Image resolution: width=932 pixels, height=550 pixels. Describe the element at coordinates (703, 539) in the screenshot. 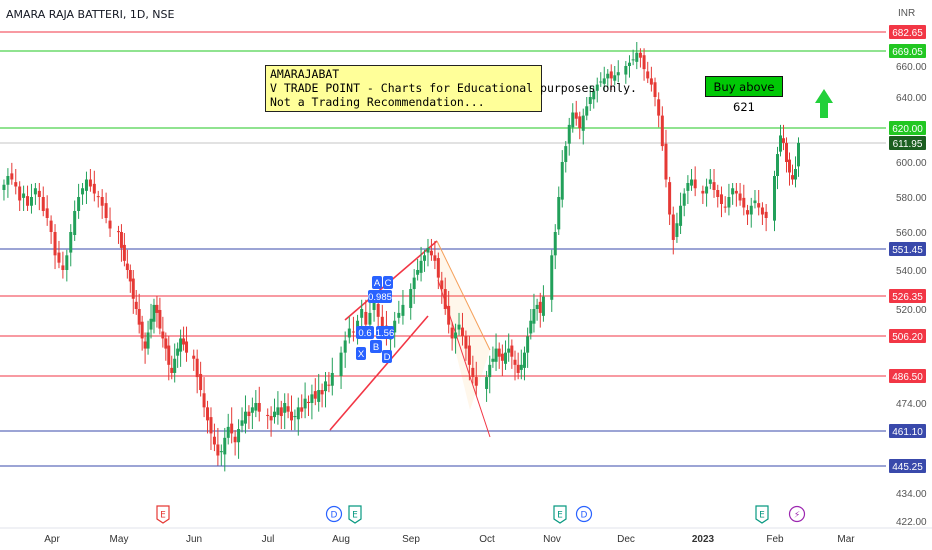

I see `x-tick-label: 2023` at that location.